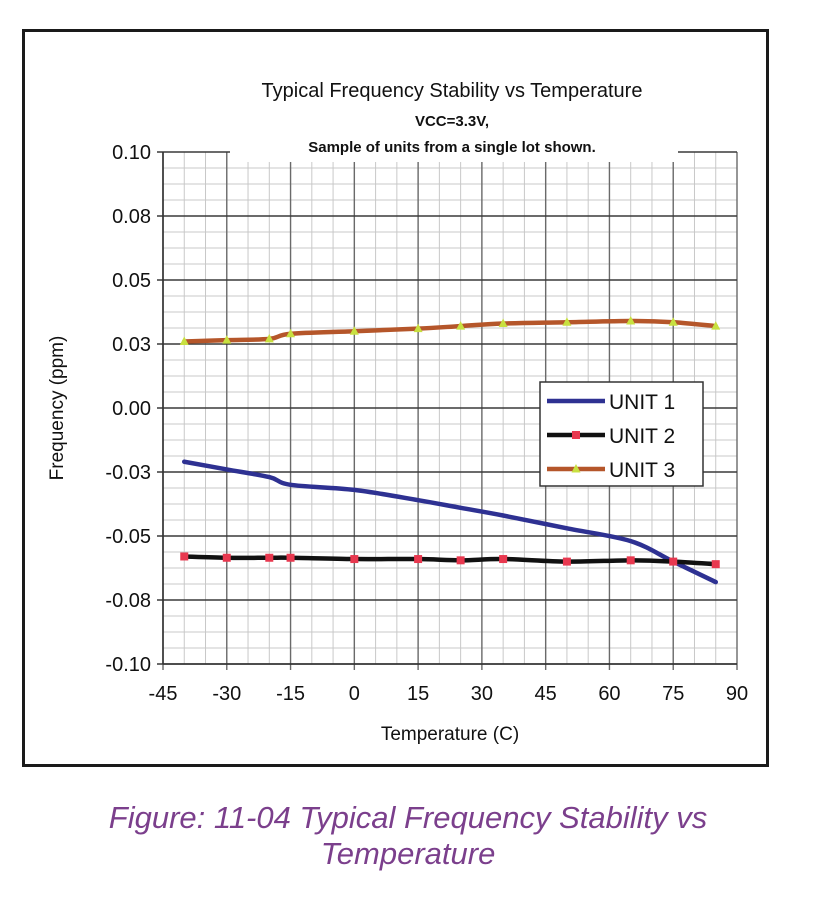  Describe the element at coordinates (450, 734) in the screenshot. I see `x-axis-label: Temperature (C)` at that location.